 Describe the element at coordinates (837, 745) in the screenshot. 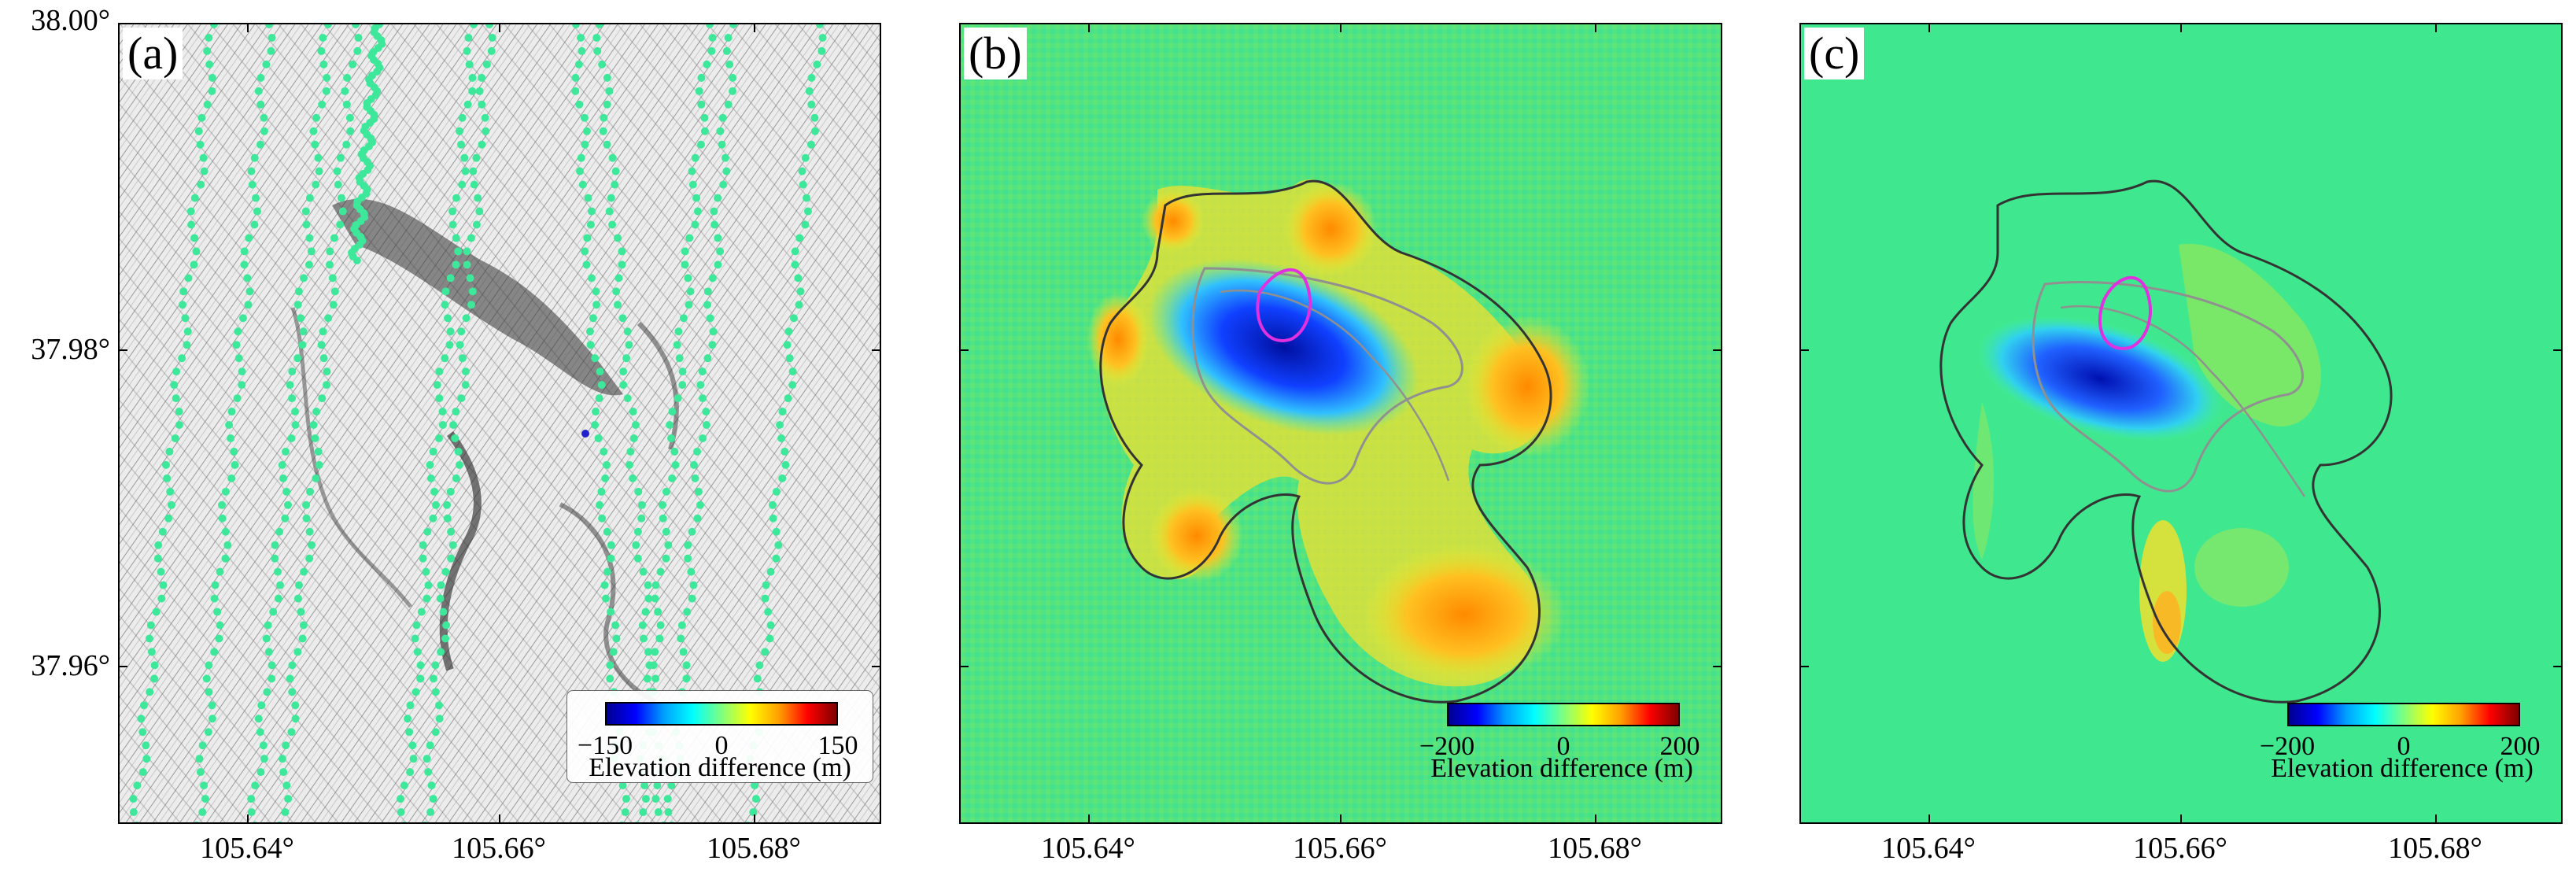

I see `colorbar-a-tick-max: 150` at that location.